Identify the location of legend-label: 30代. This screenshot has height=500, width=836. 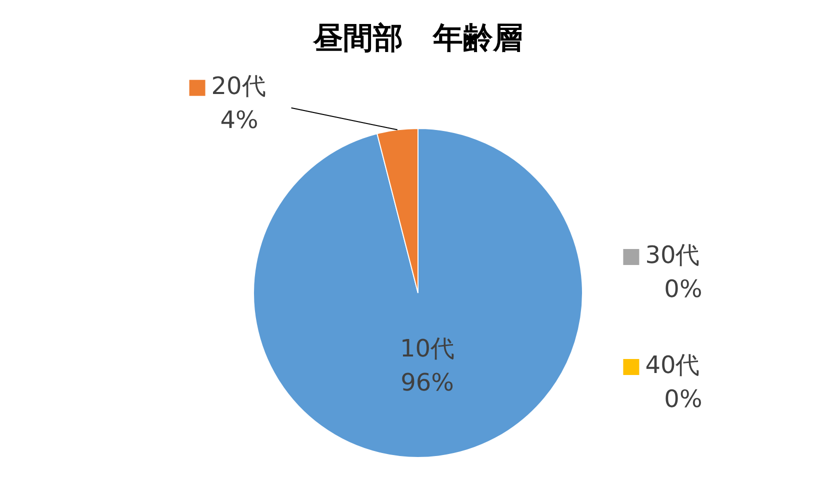
(672, 255).